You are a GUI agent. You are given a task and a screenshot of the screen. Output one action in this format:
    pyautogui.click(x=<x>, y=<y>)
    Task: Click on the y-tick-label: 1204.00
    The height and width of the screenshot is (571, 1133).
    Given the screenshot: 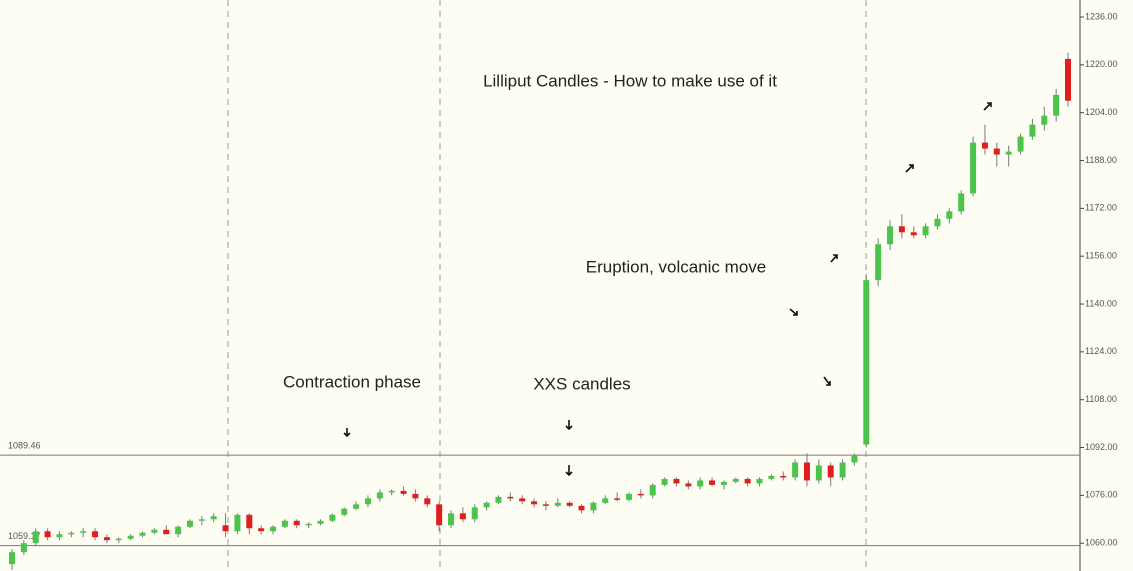 What is the action you would take?
    pyautogui.click(x=1101, y=112)
    